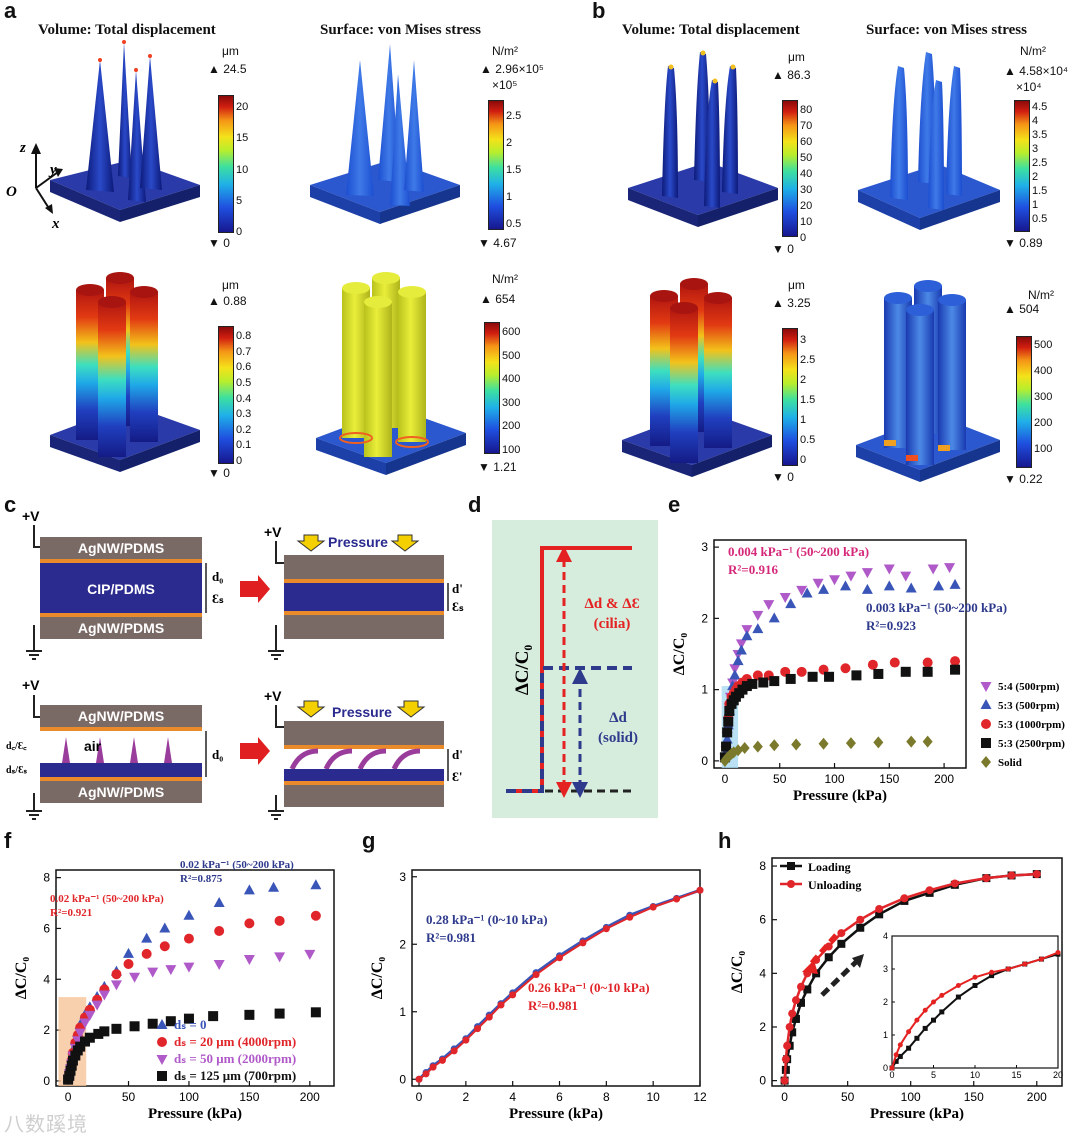  Describe the element at coordinates (697, 377) in the screenshot. I see `b-cyl-disp-render` at that location.